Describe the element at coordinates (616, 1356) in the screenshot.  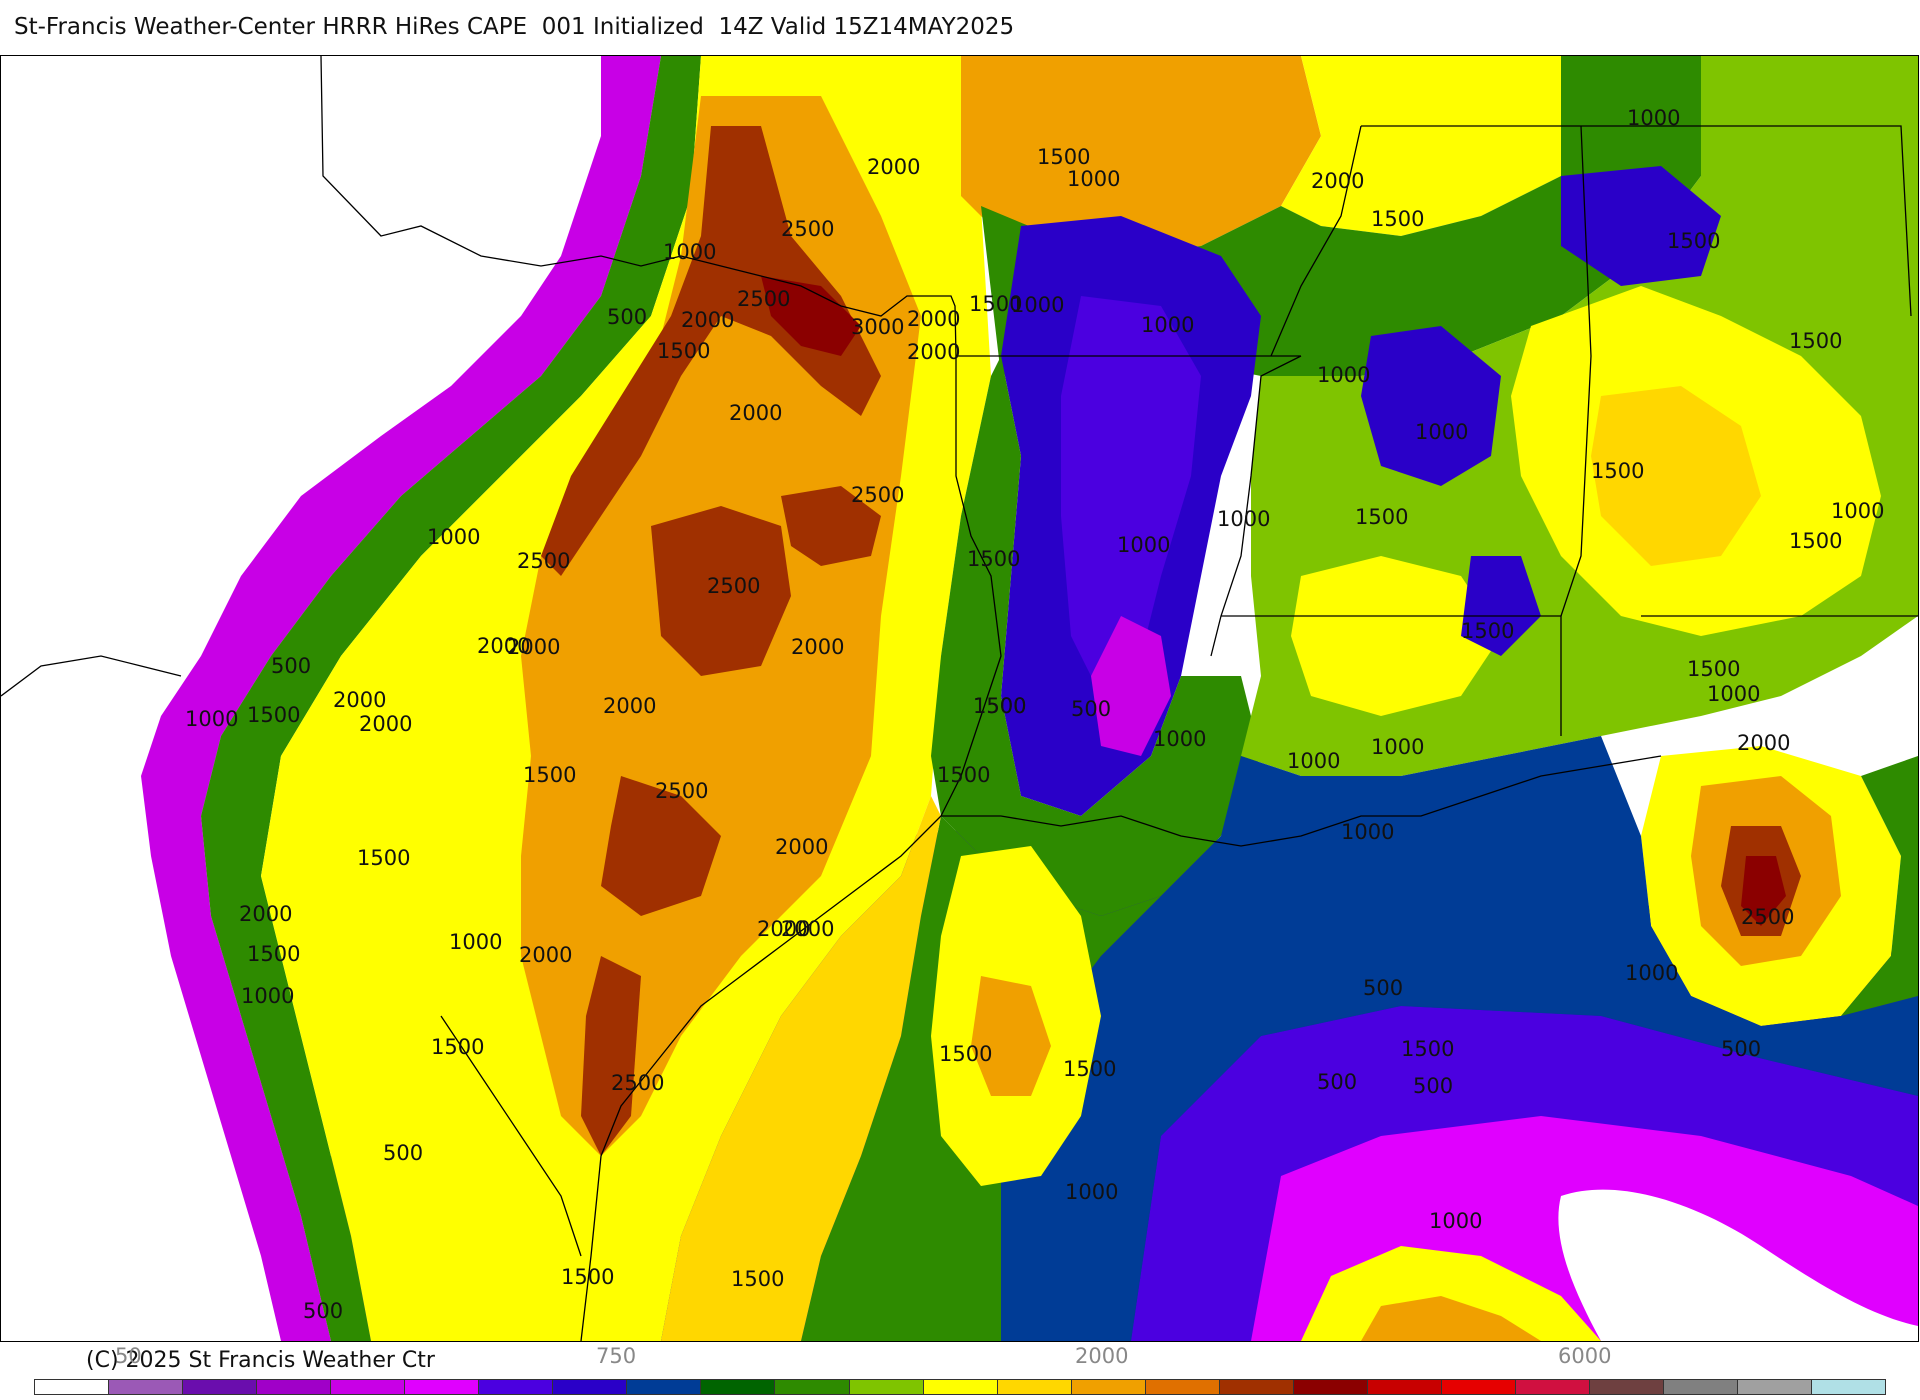
I see `colorbar-label: 750` at that location.